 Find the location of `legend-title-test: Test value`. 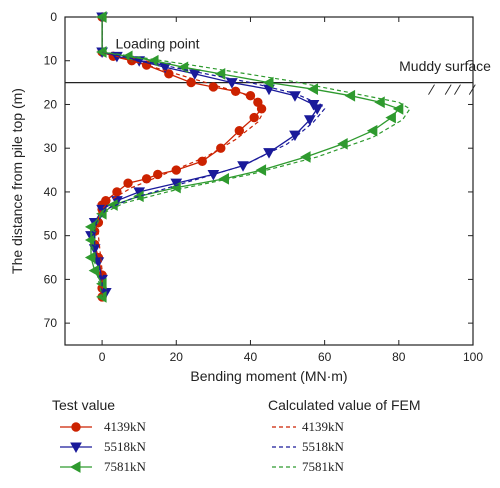

legend-title-test: Test value is located at coordinates (83, 405).